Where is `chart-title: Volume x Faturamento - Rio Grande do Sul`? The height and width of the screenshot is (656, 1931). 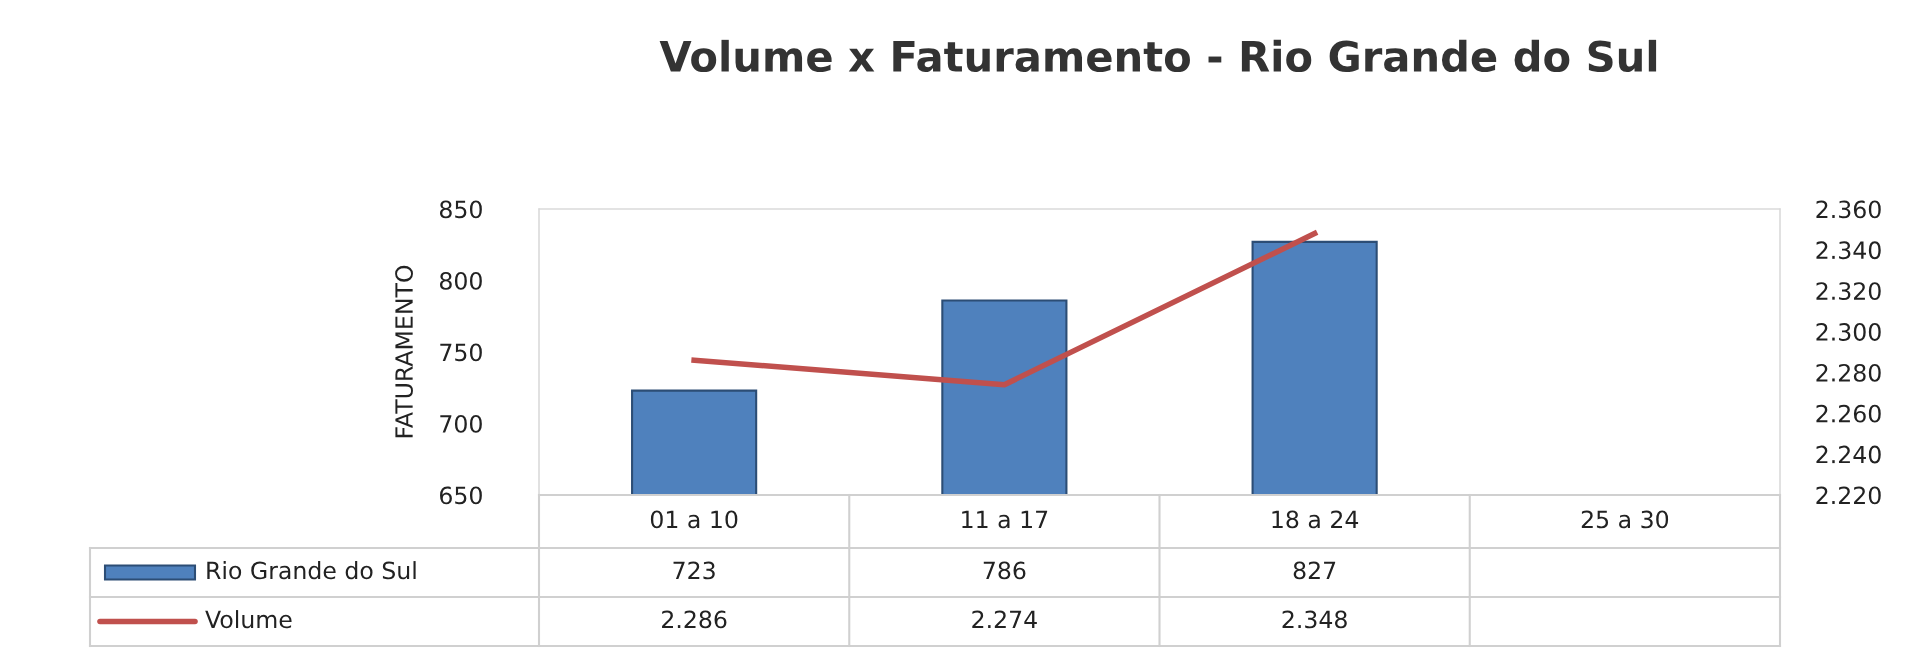 chart-title: Volume x Faturamento - Rio Grande do Sul is located at coordinates (1158, 56).